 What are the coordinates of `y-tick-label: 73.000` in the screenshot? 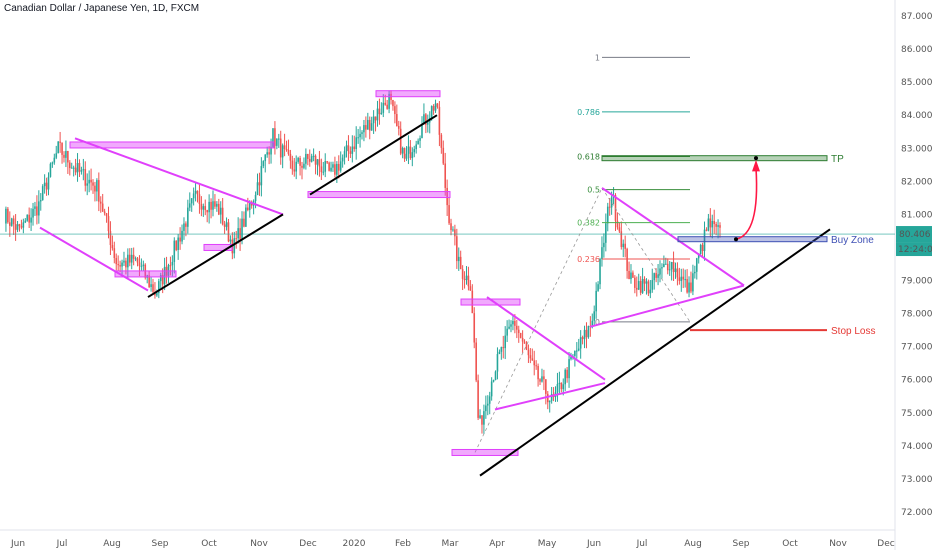 It's located at (916, 480).